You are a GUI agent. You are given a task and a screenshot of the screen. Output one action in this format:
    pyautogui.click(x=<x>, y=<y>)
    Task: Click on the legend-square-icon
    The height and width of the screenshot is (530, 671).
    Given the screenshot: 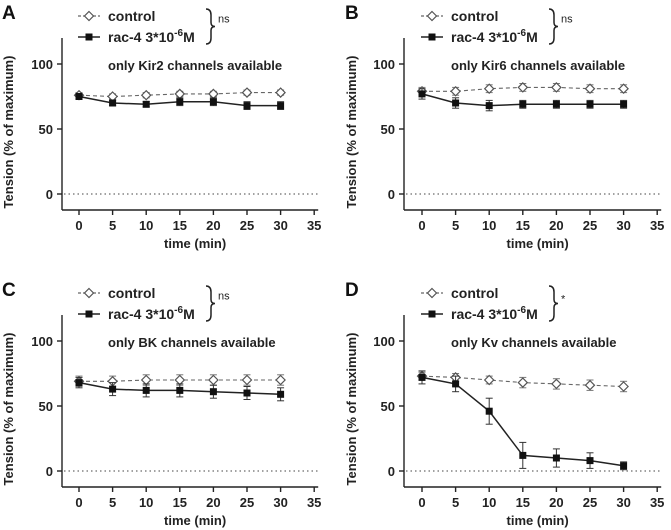 What is the action you would take?
    pyautogui.click(x=432, y=37)
    